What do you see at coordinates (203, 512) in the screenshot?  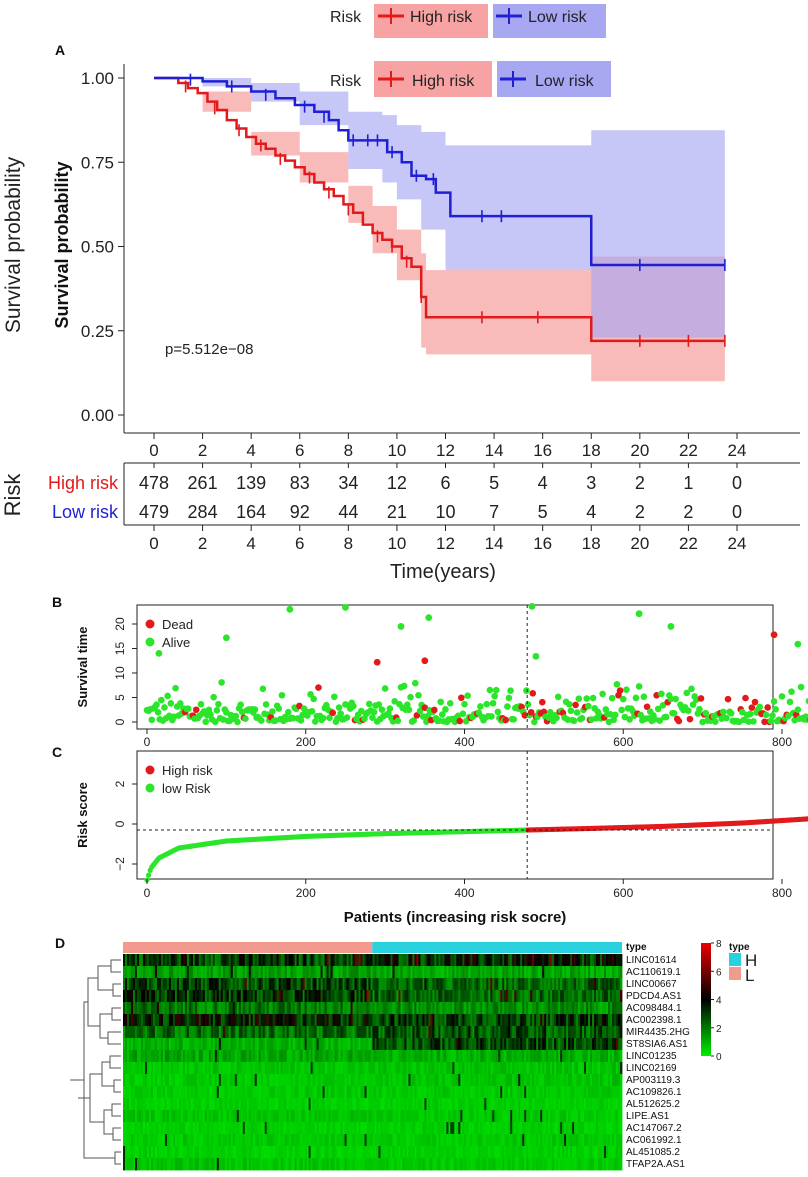 I see `risk-table-cell: 284` at bounding box center [203, 512].